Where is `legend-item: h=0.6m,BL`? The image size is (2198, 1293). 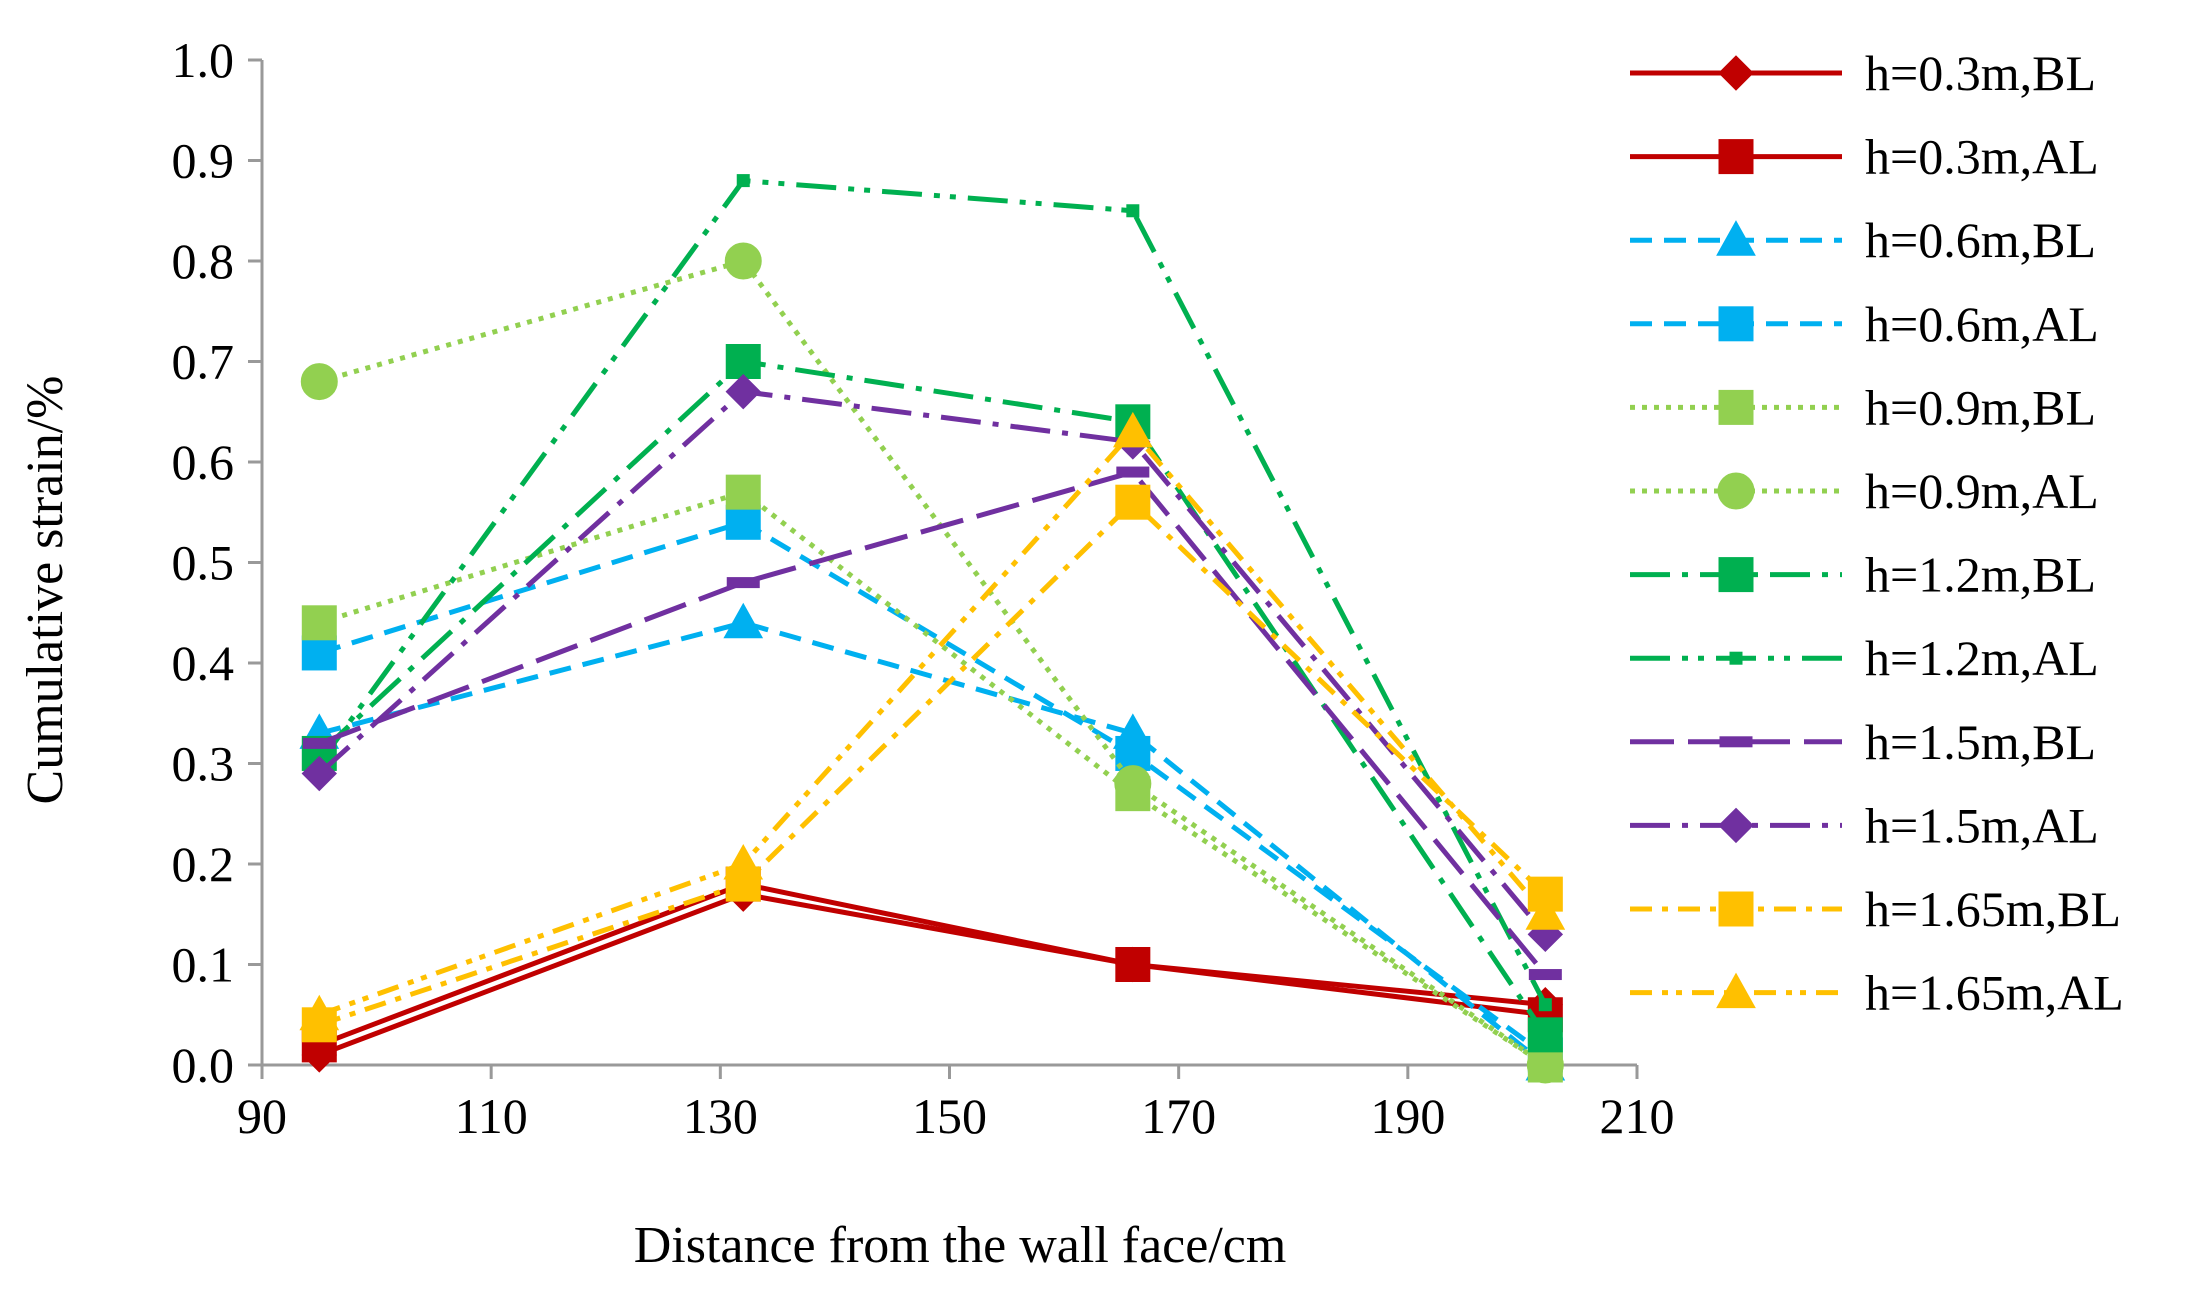
legend-item: h=0.6m,BL is located at coordinates (1863, 240).